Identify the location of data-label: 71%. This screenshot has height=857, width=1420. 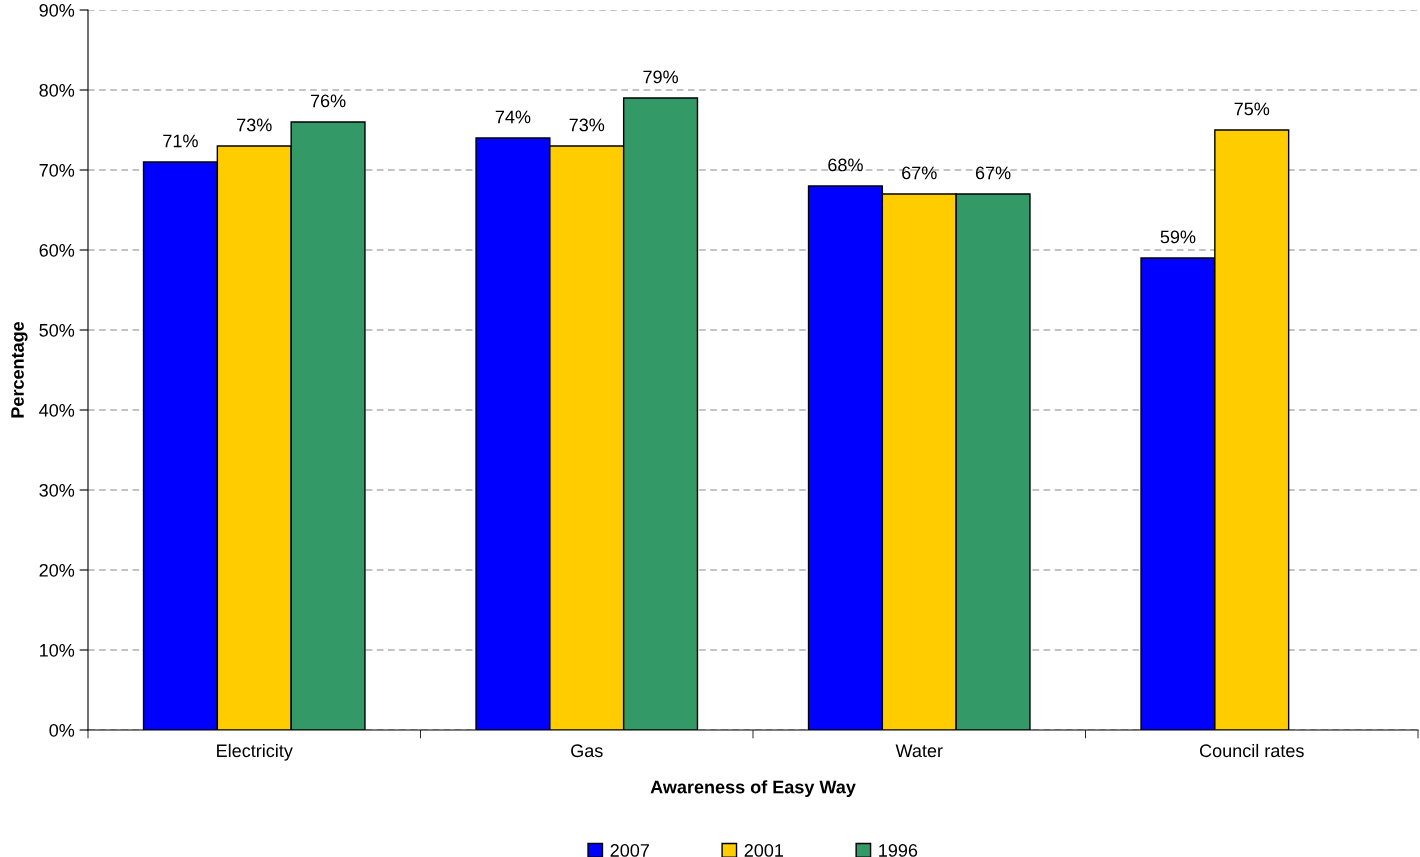
(180, 141).